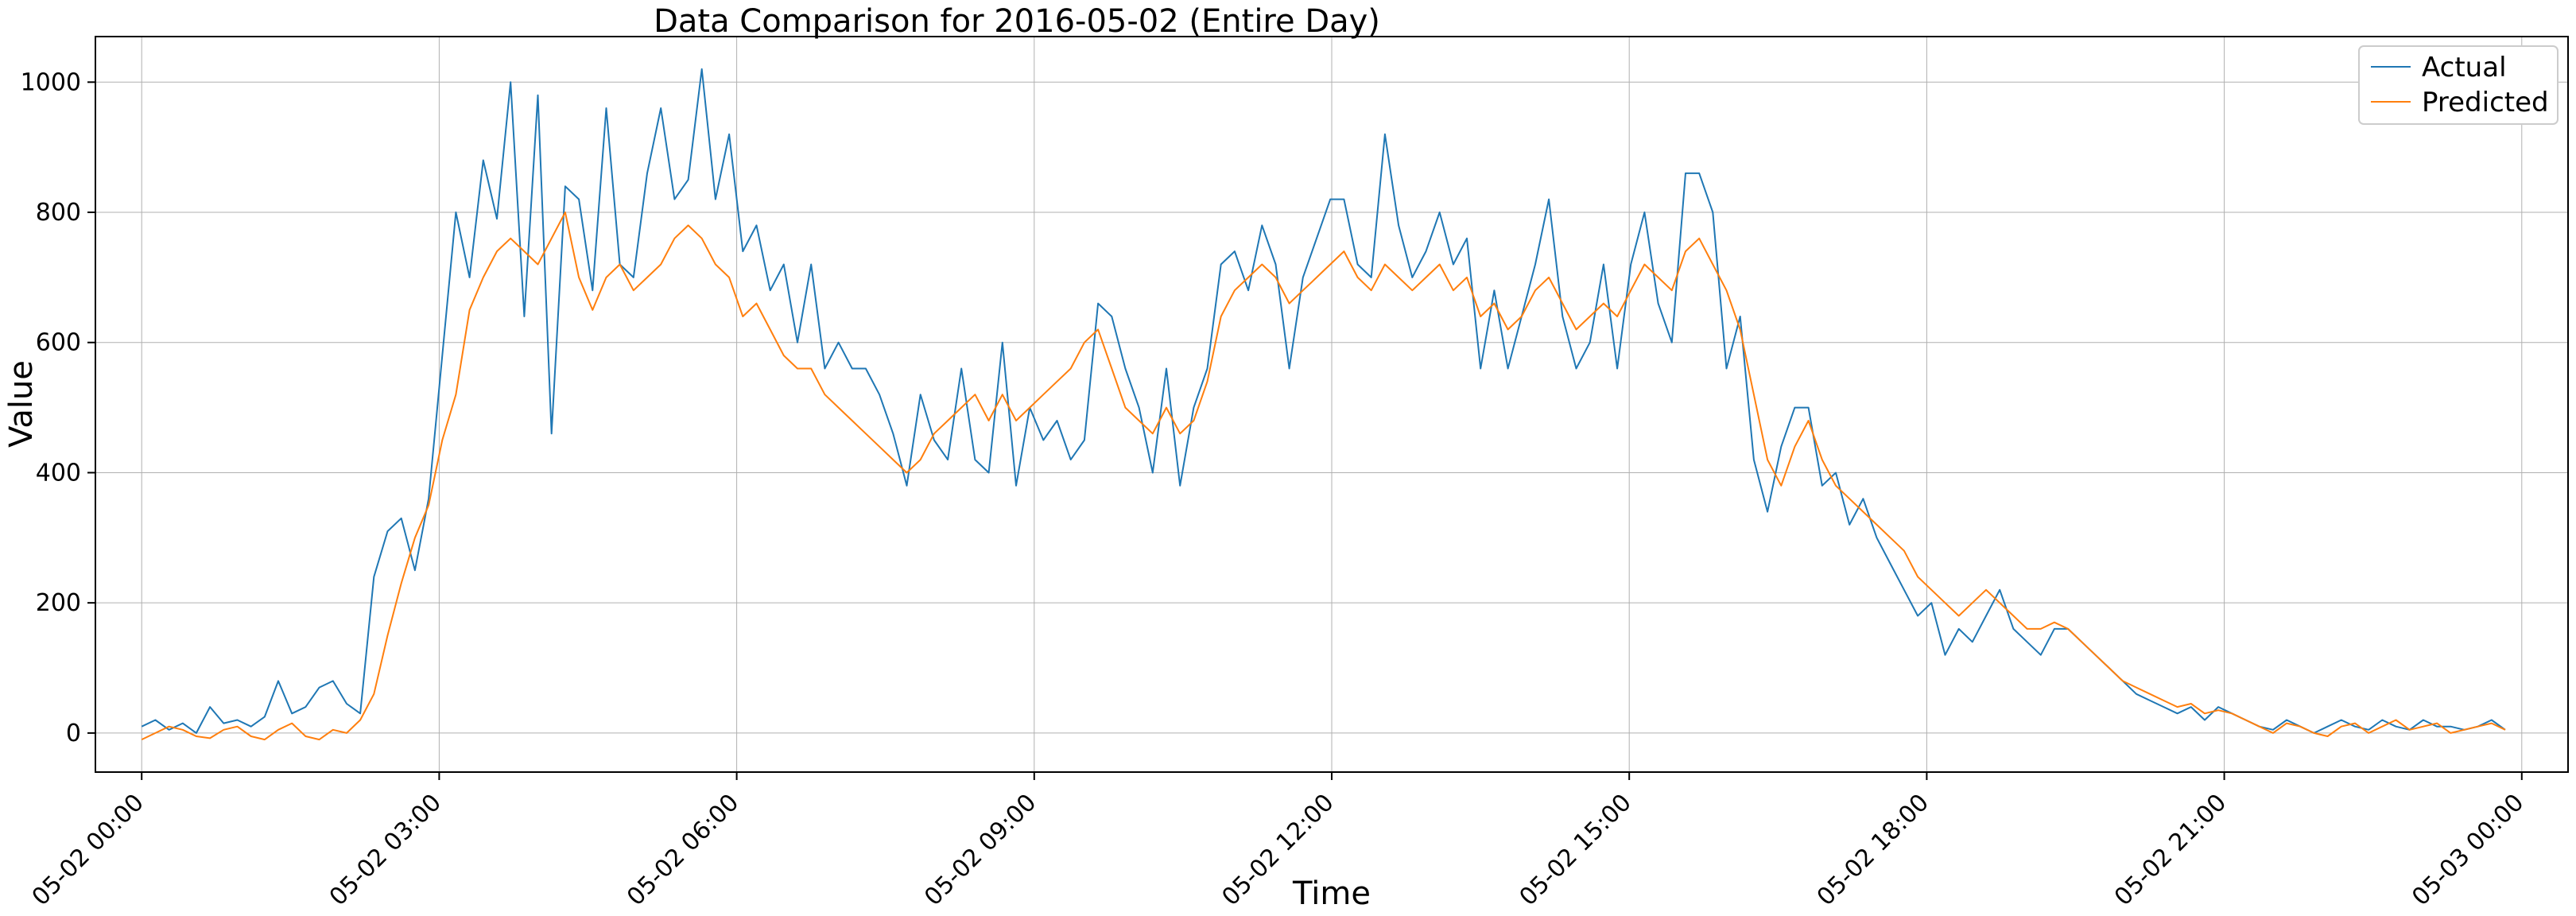  Describe the element at coordinates (58, 473) in the screenshot. I see `y-tick-label: 400` at that location.